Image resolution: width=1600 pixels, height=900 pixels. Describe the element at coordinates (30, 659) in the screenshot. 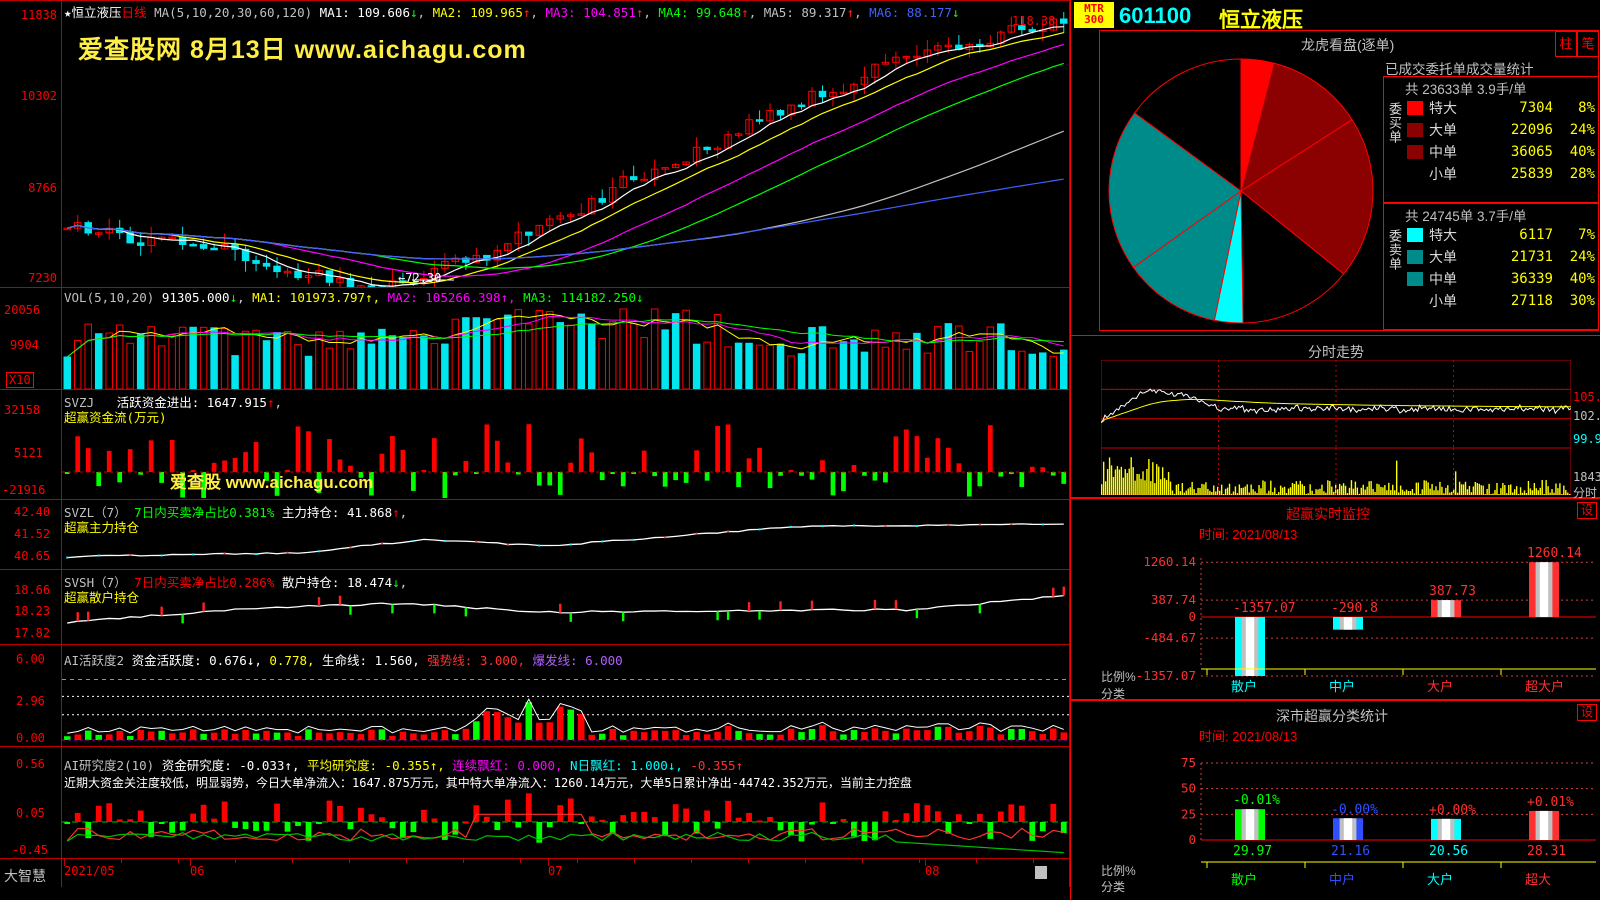

I see `aihy-axis-top: 6.00` at that location.